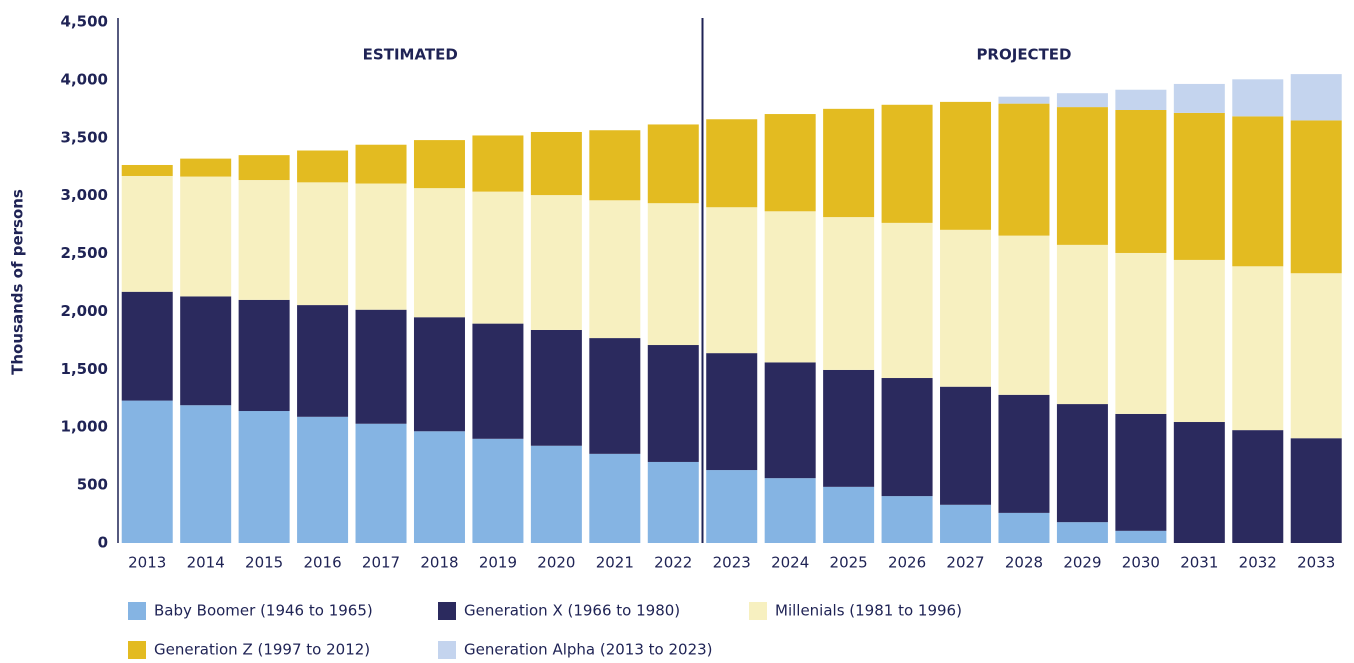 Image resolution: width=1354 pixels, height=663 pixels. I want to click on legend-label: Millenials (1981 to 1996), so click(868, 611).